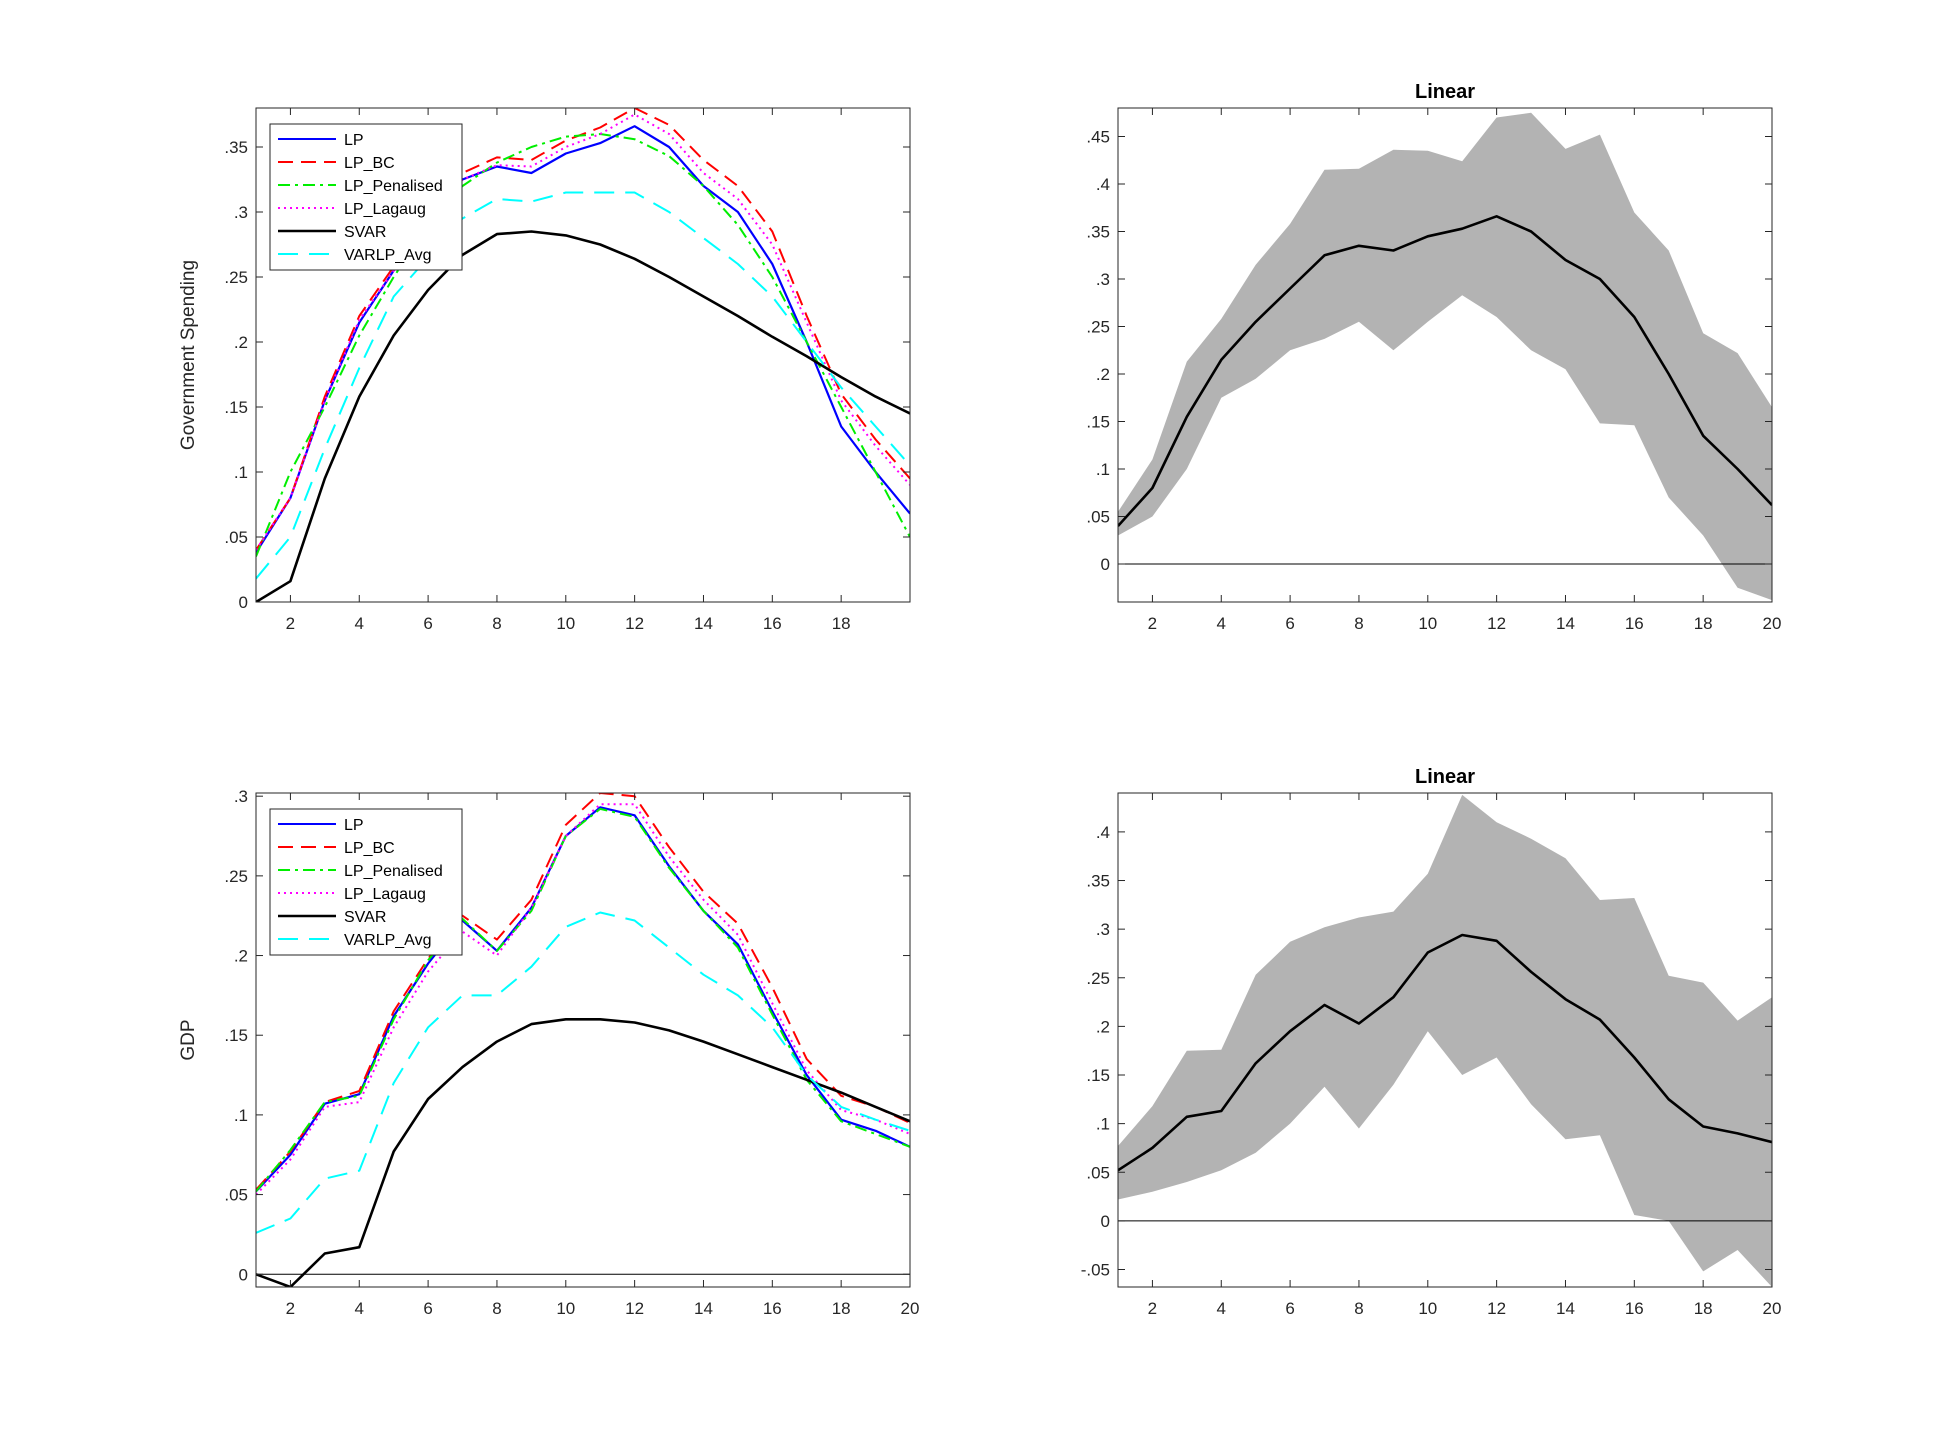 This screenshot has height=1432, width=1940. I want to click on x-tick-label: 8, so click(1358, 623).